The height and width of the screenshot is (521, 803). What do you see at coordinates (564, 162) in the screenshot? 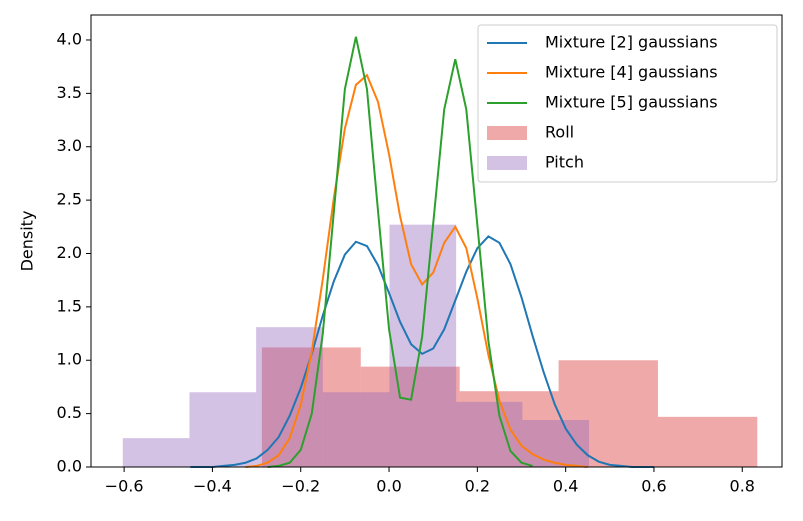
I see `legend-label: Pitch` at bounding box center [564, 162].